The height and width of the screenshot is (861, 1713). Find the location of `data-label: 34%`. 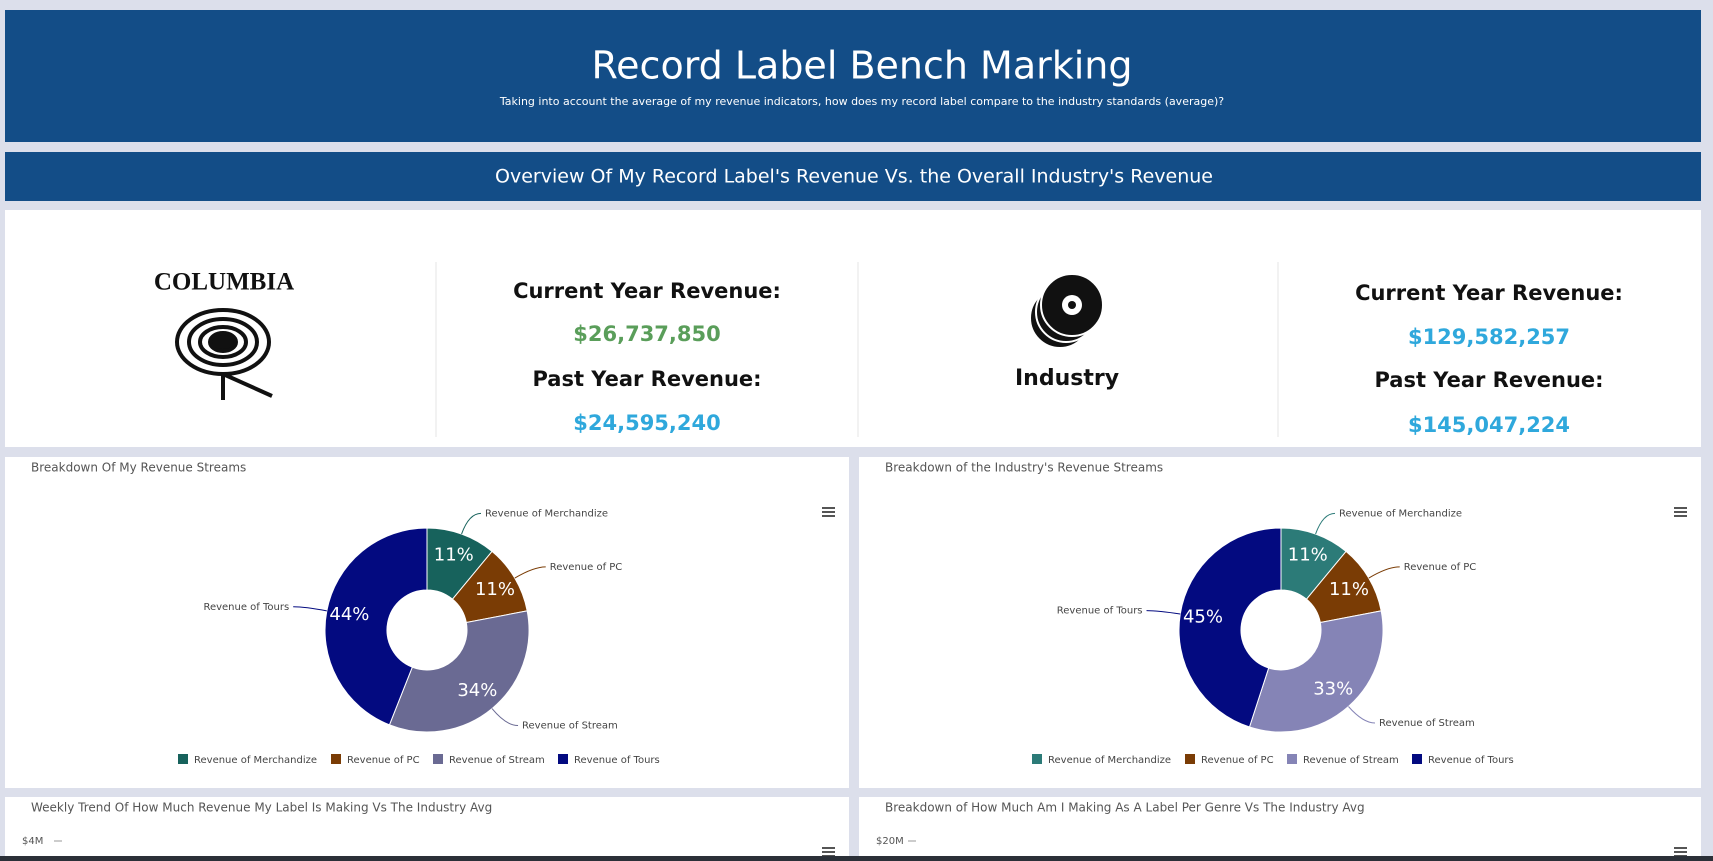

data-label: 34% is located at coordinates (477, 690).